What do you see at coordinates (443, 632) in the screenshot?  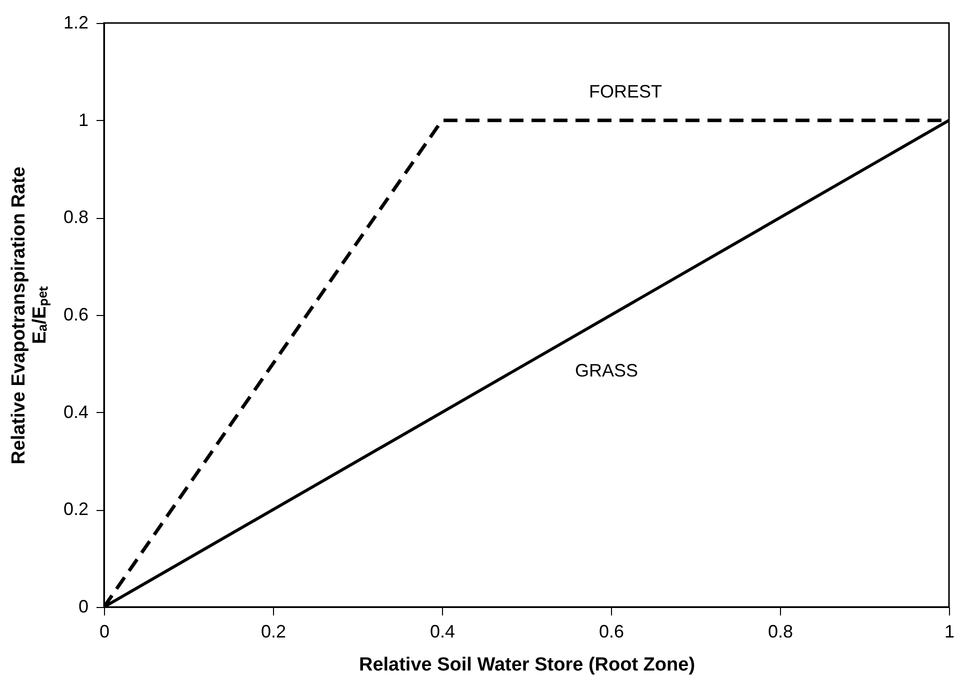 I see `x-tick-label: 0.4` at bounding box center [443, 632].